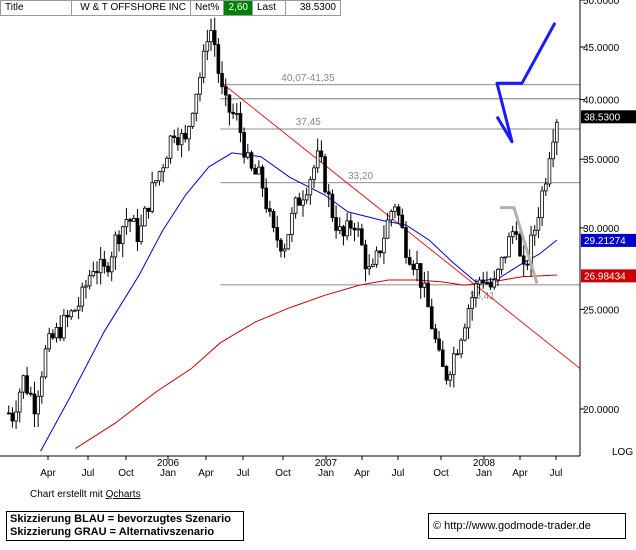 This screenshot has width=636, height=550. I want to click on qcharts-link: Qcharts, so click(123, 494).